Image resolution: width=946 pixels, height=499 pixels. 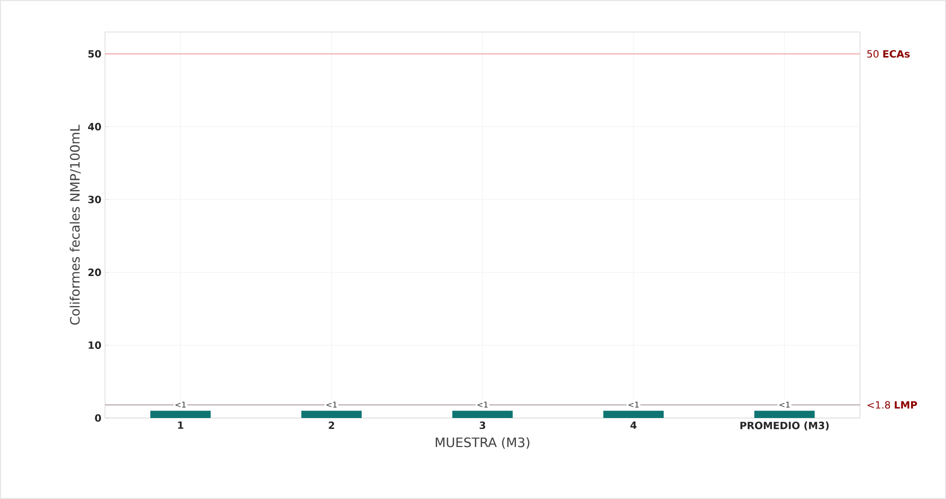 I want to click on y-tick-label: 0, so click(x=98, y=418).